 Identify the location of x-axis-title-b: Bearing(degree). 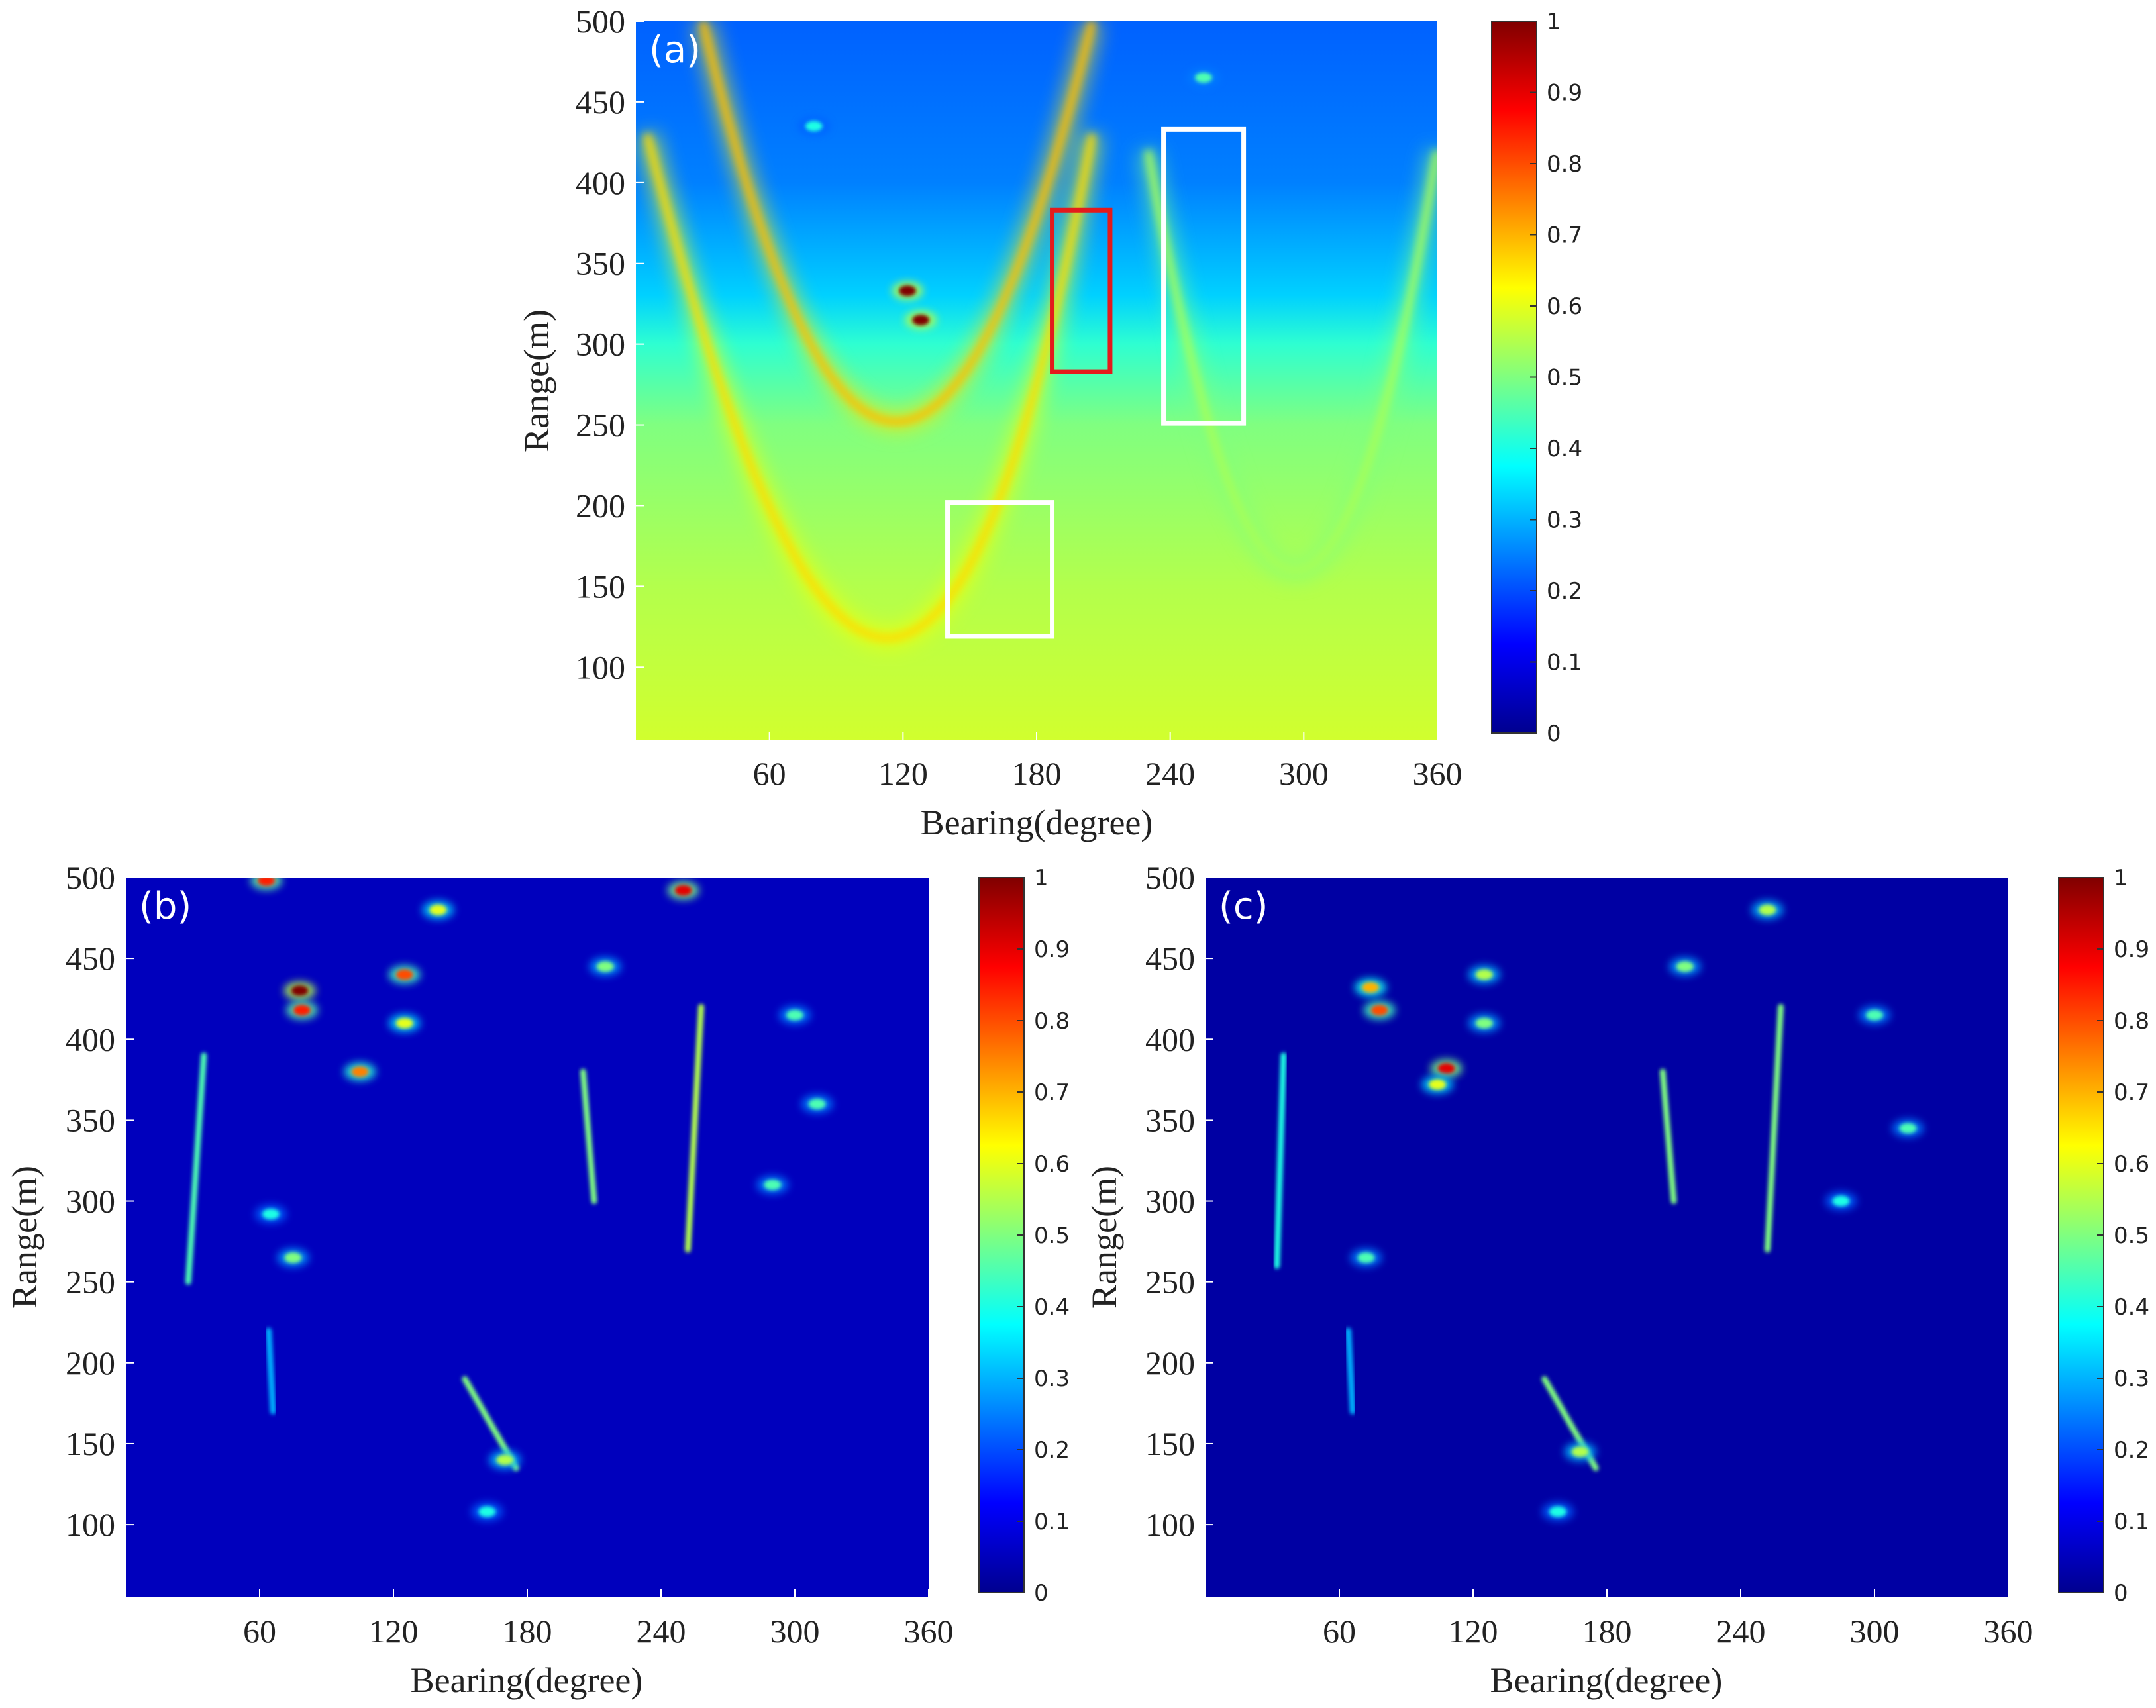
(527, 1680).